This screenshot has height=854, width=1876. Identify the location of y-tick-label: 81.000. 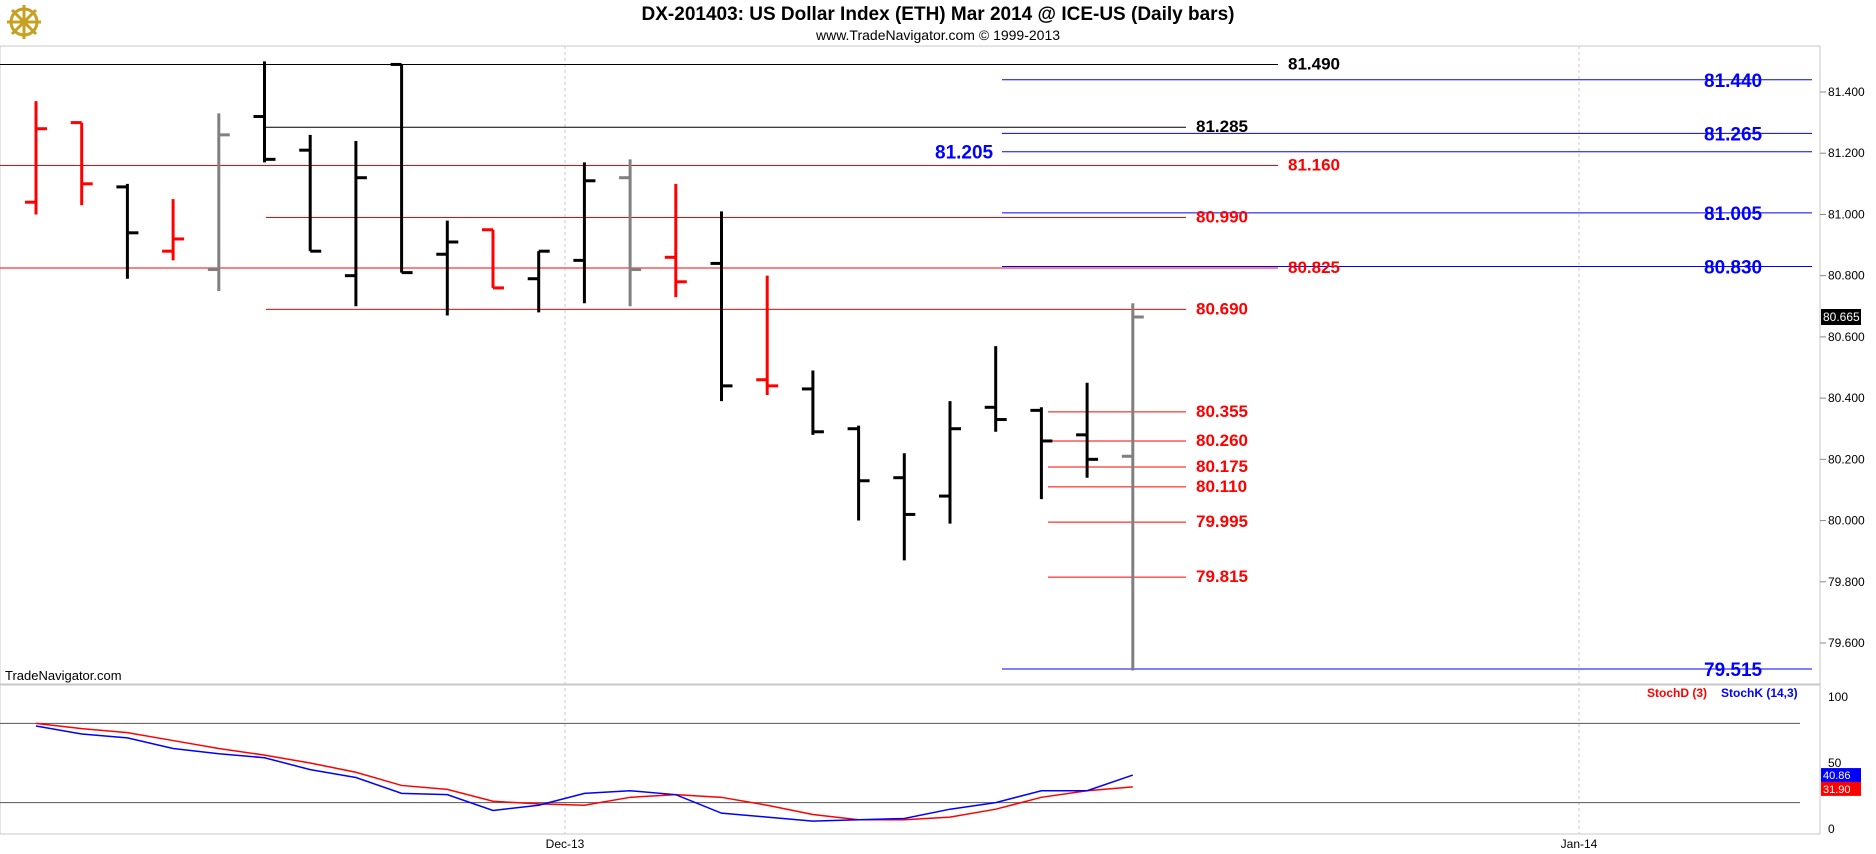
(1846, 214).